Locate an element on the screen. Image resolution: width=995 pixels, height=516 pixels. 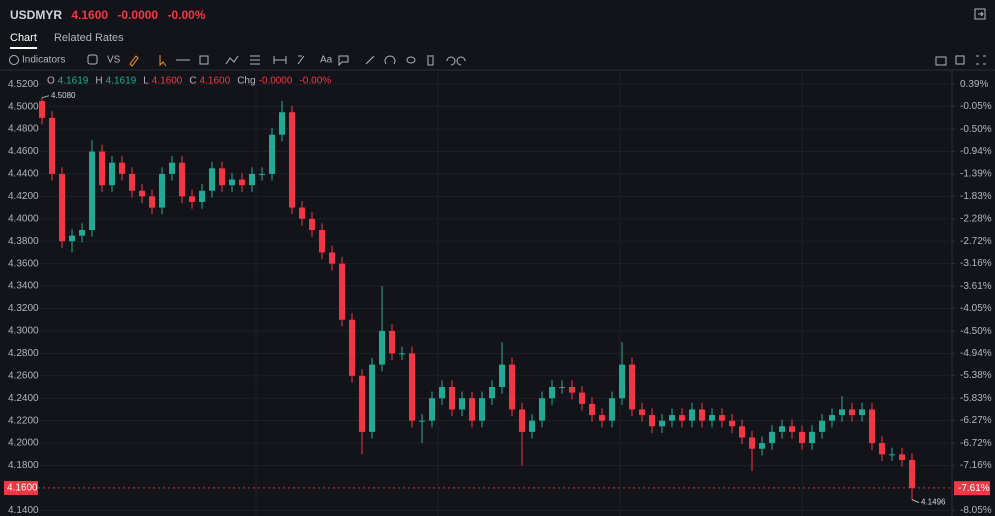
exit-icon is located at coordinates (980, 14).